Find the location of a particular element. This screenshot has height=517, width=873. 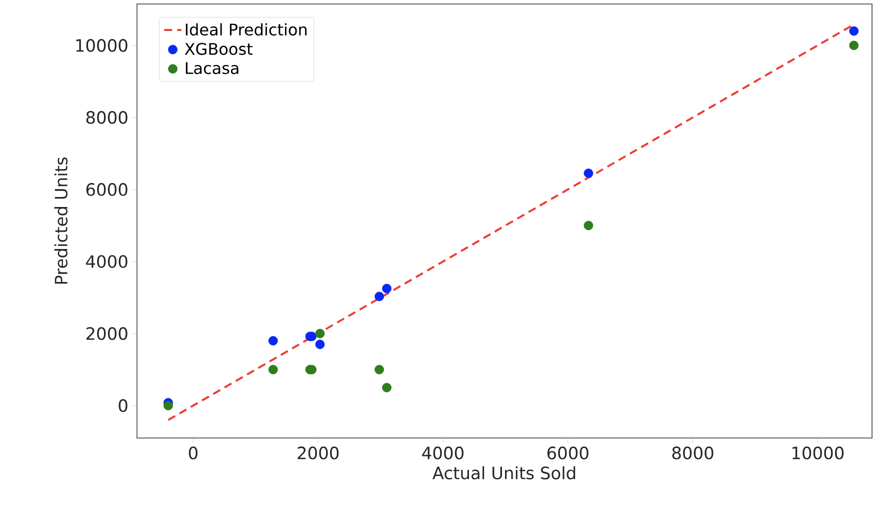

y-tick-label: 2000 is located at coordinates (107, 333).